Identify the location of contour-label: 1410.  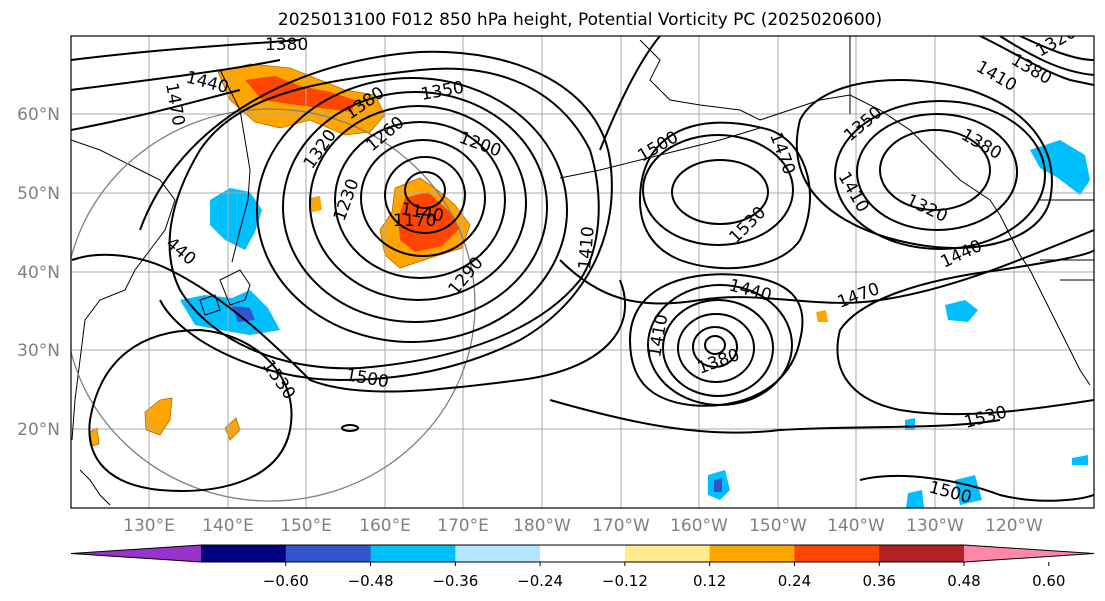
(587, 248).